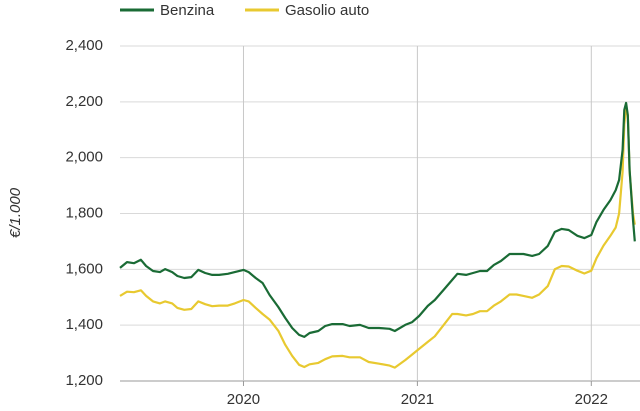 The image size is (640, 411). I want to click on x-tick-label: 2020, so click(243, 399).